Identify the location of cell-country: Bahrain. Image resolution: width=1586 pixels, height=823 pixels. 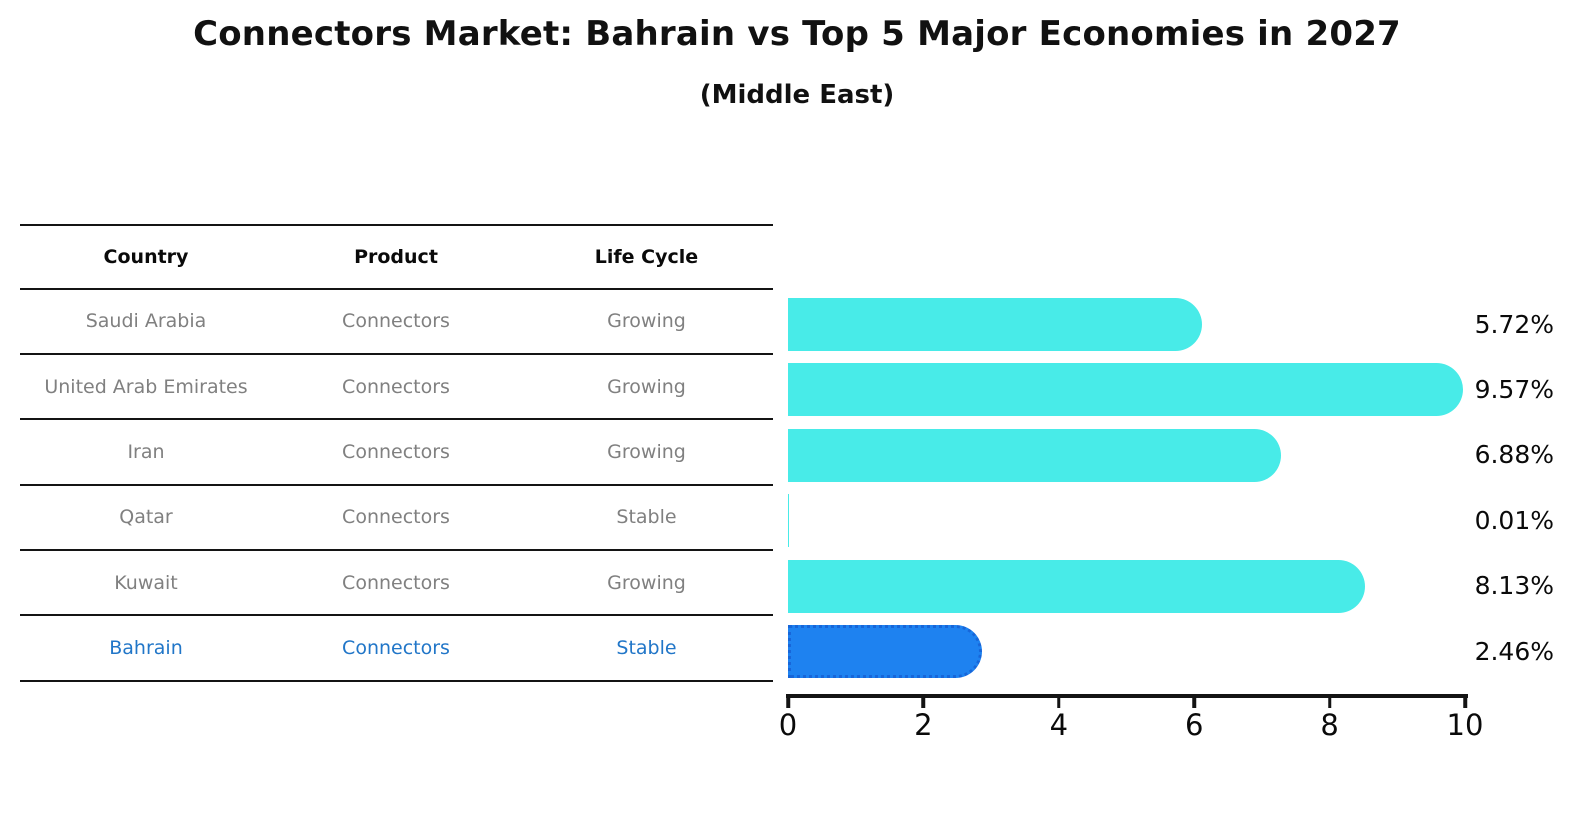
(146, 648).